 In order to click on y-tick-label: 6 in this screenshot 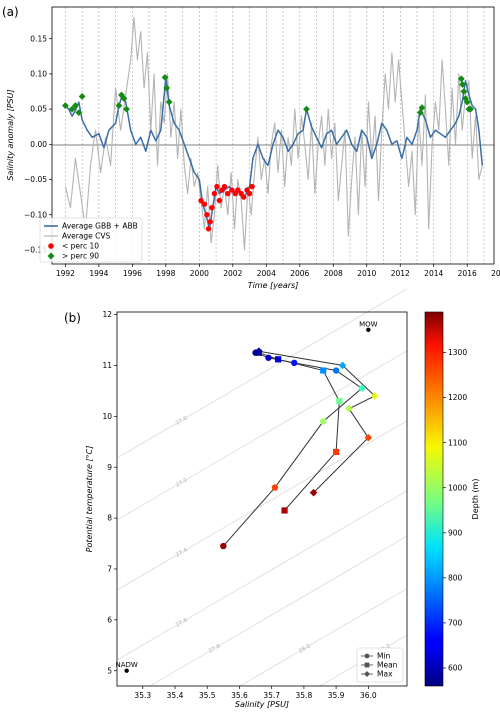, I will do `click(109, 619)`.